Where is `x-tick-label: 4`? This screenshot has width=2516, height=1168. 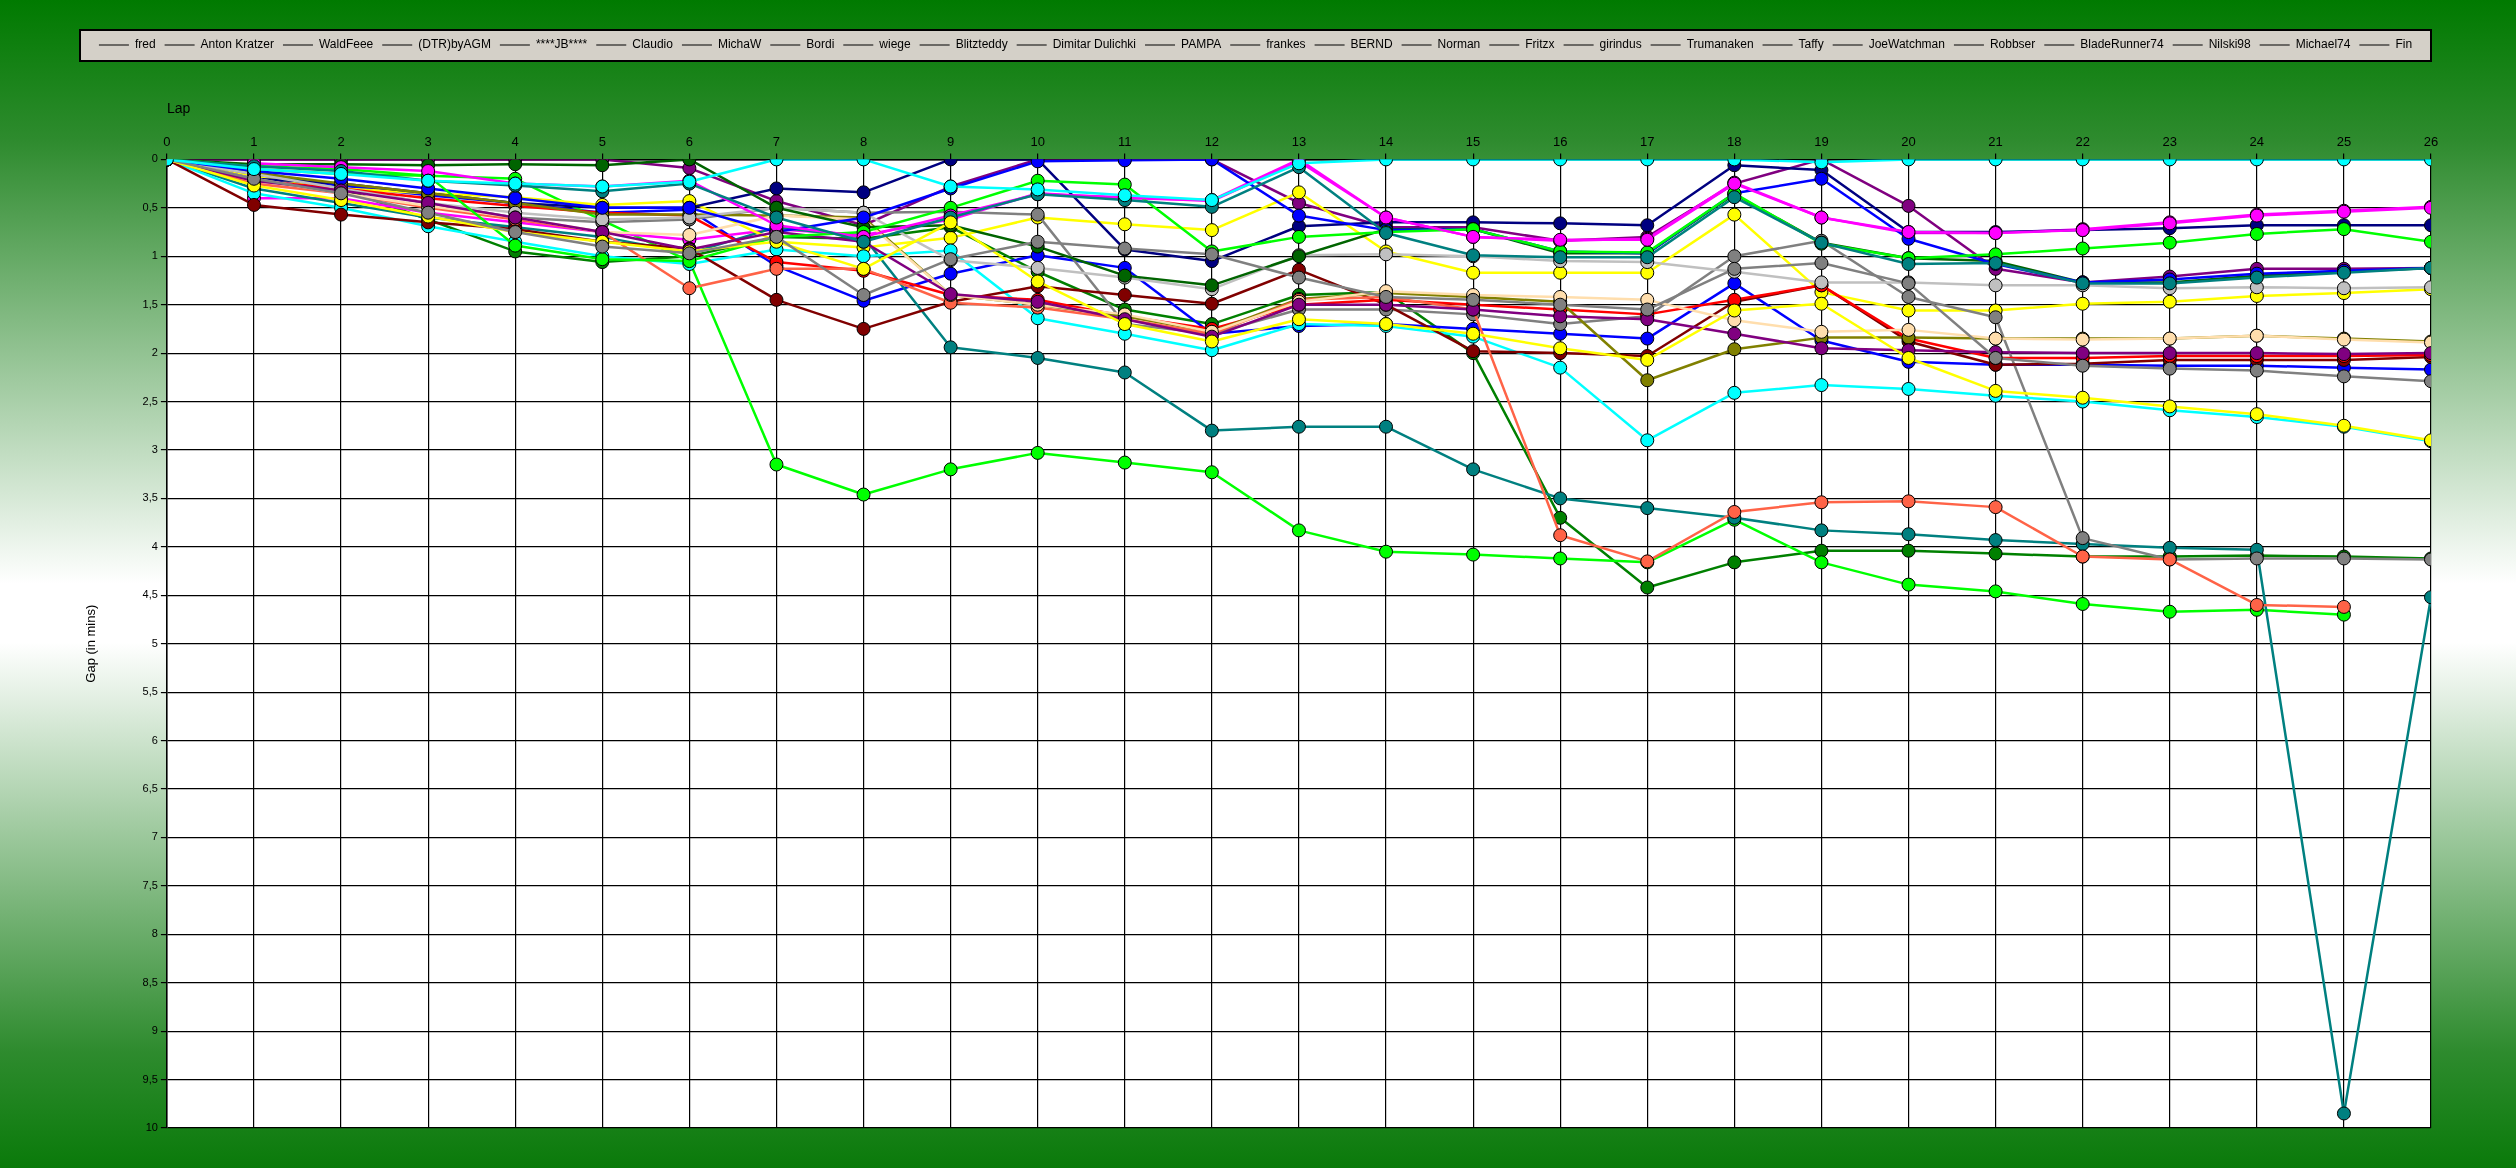 x-tick-label: 4 is located at coordinates (515, 142).